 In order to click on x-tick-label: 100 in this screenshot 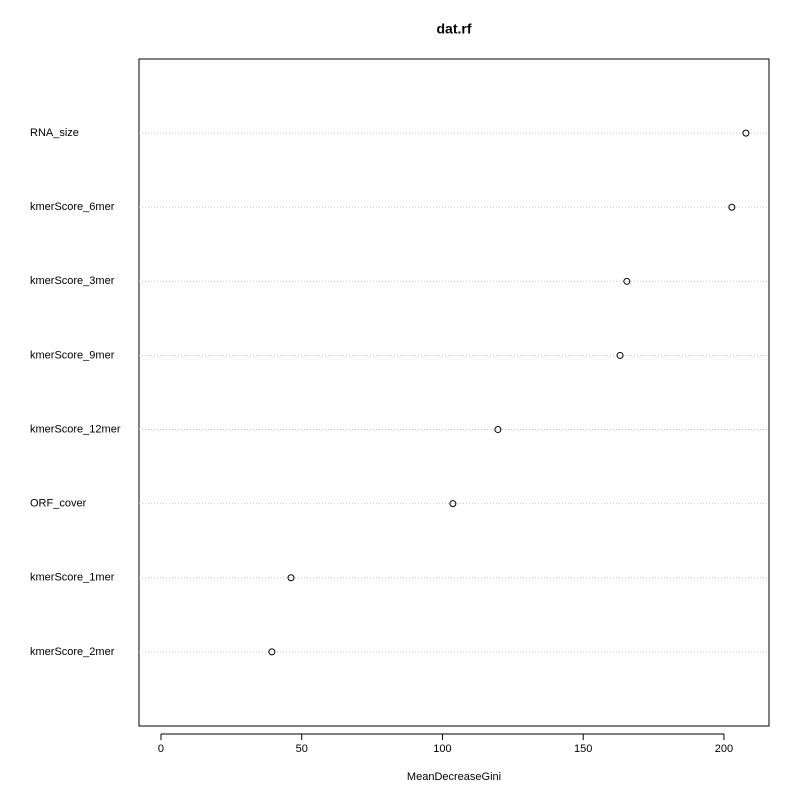, I will do `click(442, 749)`.